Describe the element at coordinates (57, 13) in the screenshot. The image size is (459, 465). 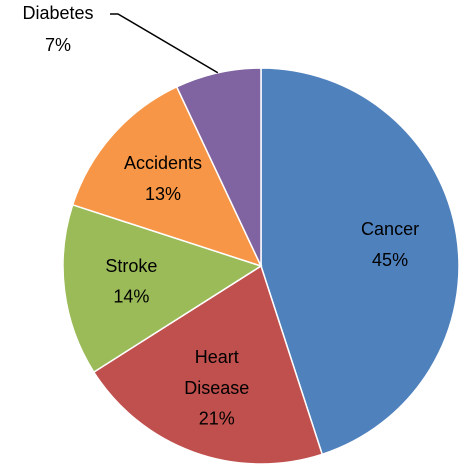
I see `slice-label: Diabetes` at that location.